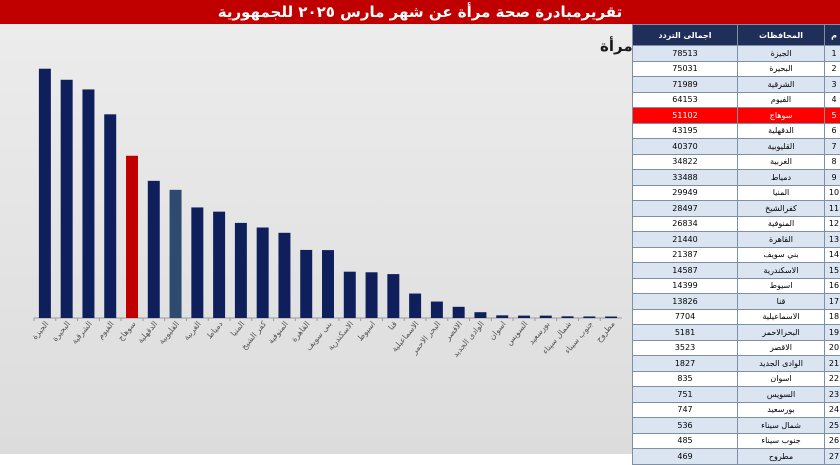 The height and width of the screenshot is (465, 840). Describe the element at coordinates (685, 255) in the screenshot. I see `cell-total-visits: 21387` at that location.